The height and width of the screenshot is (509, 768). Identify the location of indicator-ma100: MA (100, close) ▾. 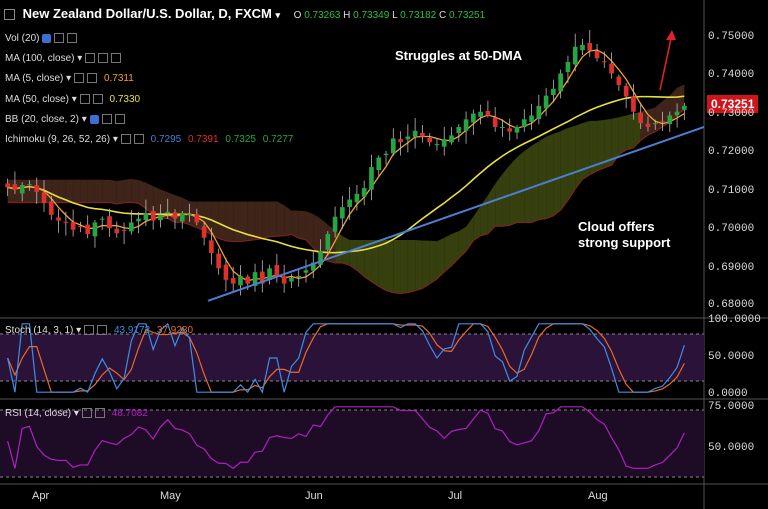
(63, 58).